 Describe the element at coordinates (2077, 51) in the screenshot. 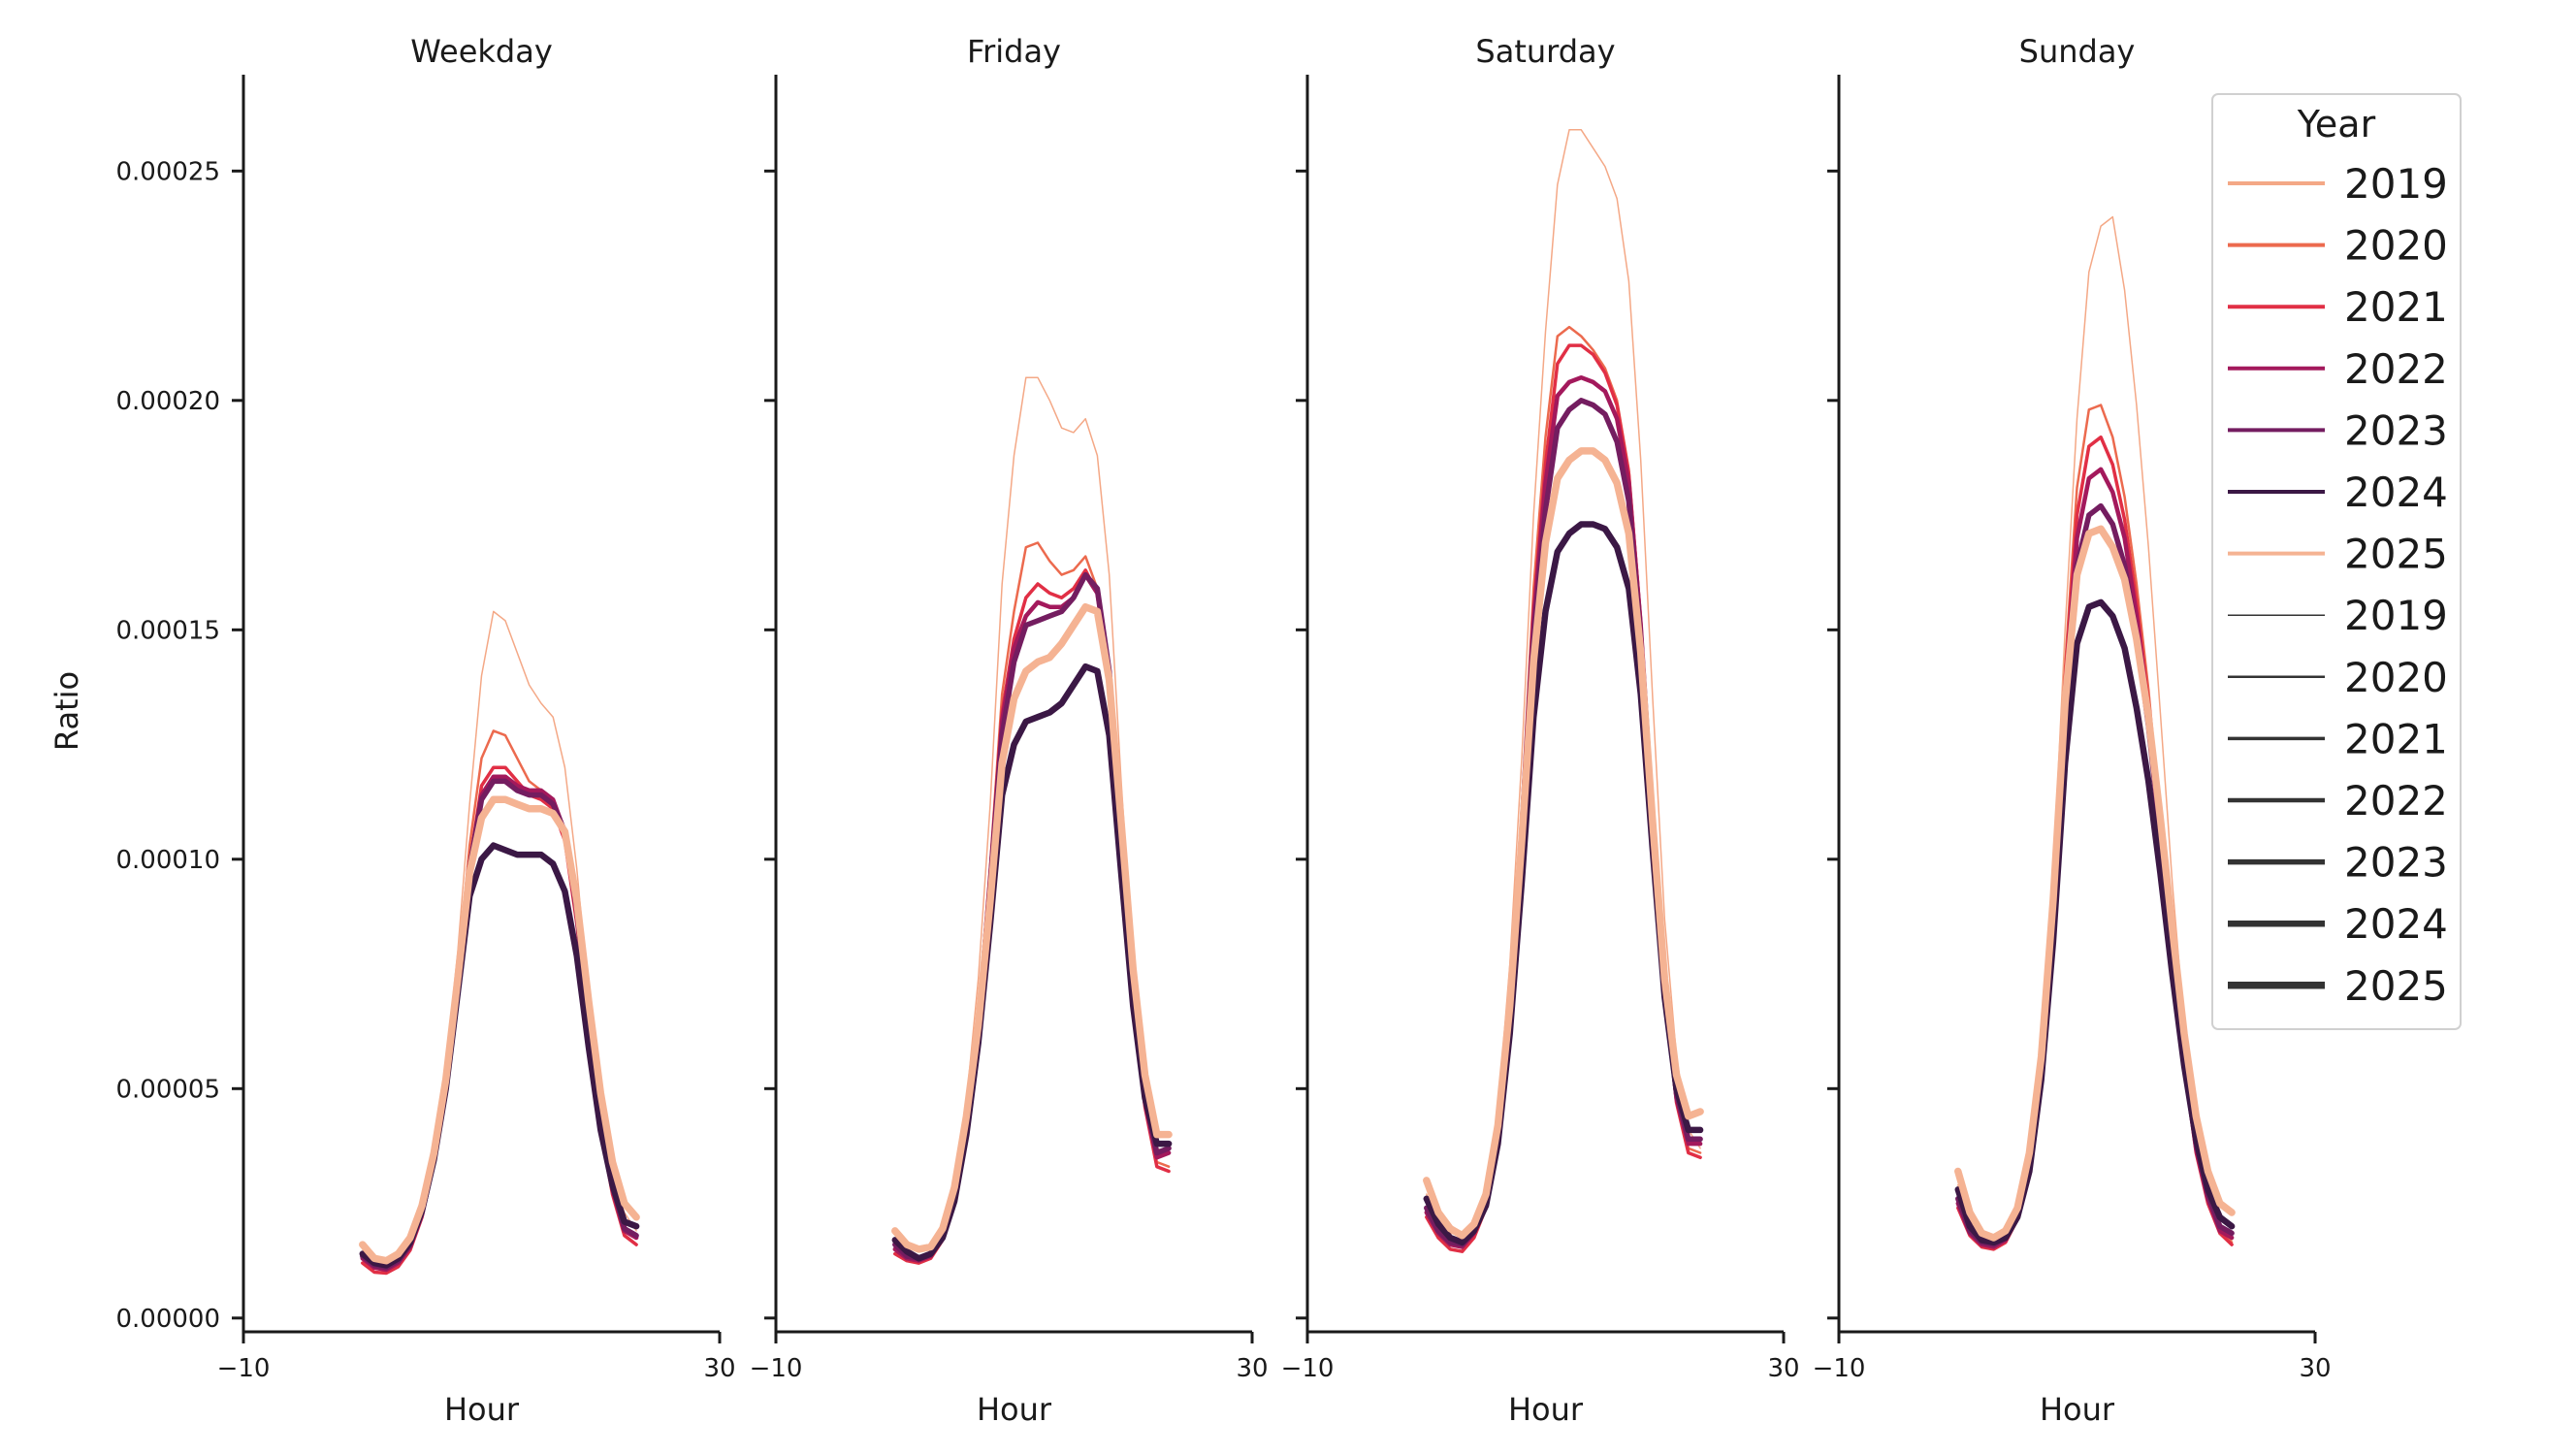

I see `panel-title: Sunday` at that location.